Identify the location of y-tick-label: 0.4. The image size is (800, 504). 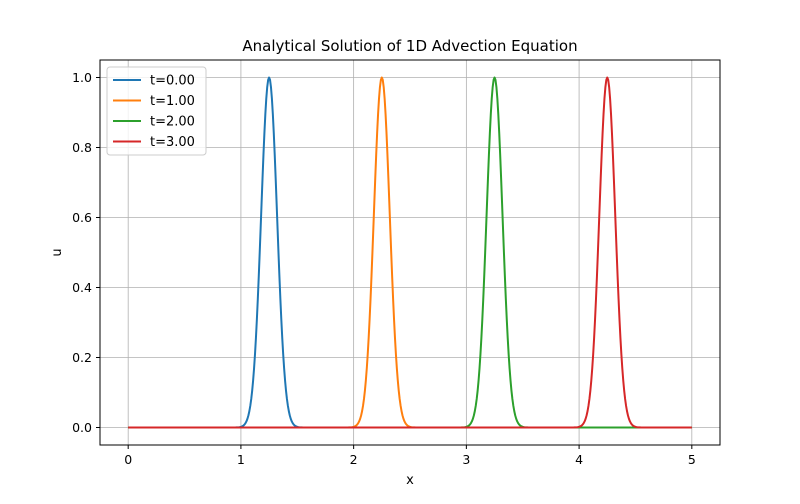
(82, 287).